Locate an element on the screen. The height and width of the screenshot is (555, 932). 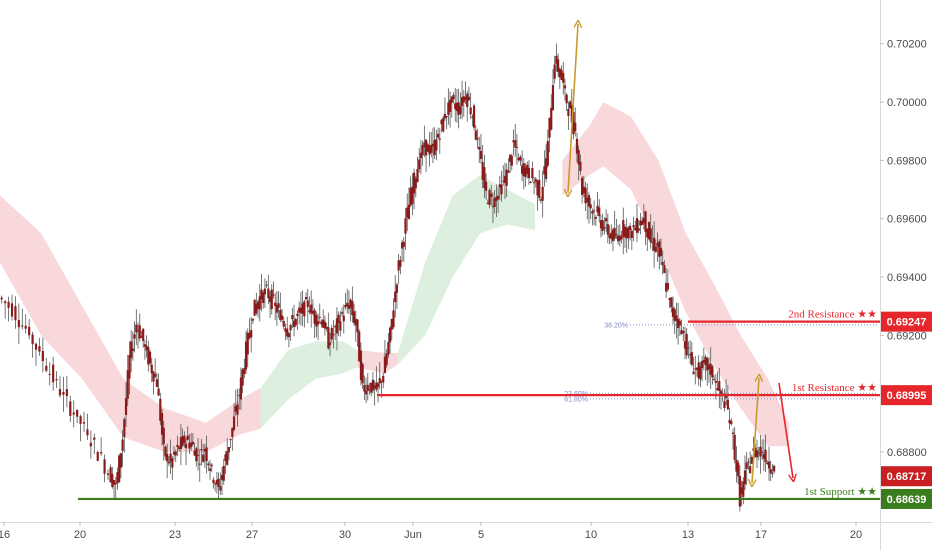
gold-arrow-recent is located at coordinates (755, 430).